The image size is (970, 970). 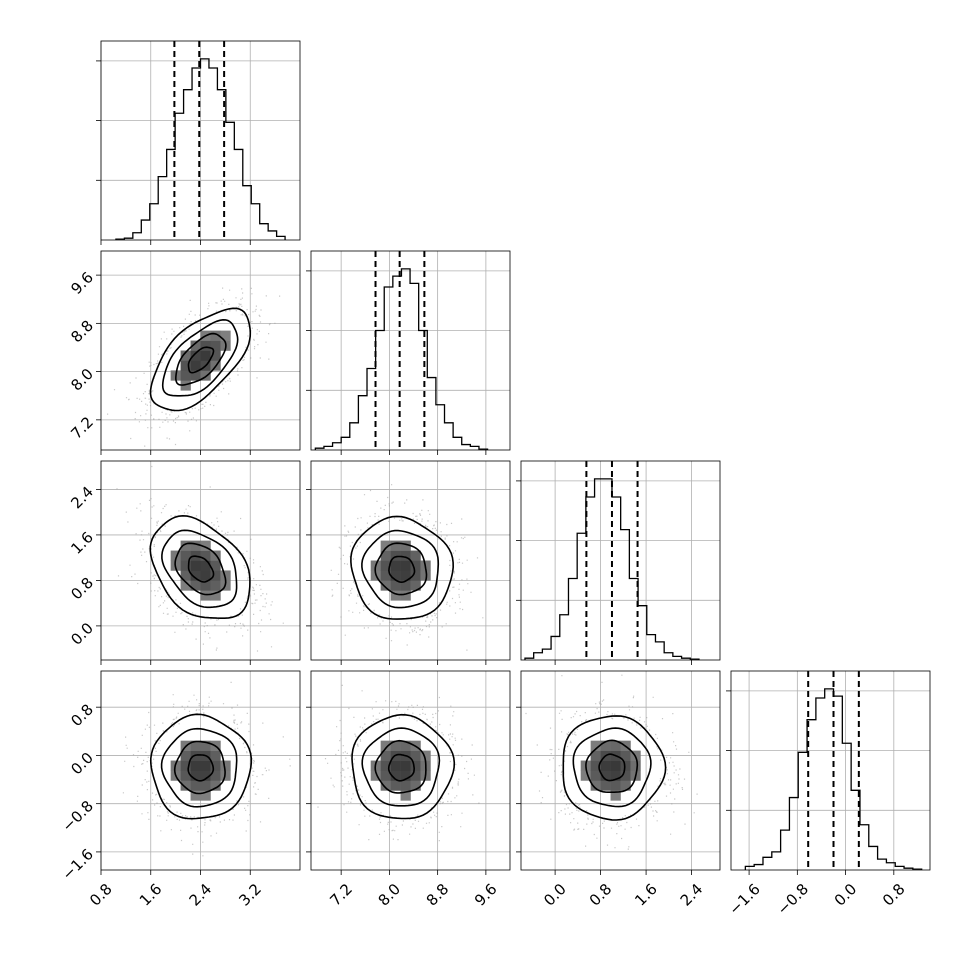 What do you see at coordinates (646, 895) in the screenshot?
I see `x-tick-label: 1.6` at bounding box center [646, 895].